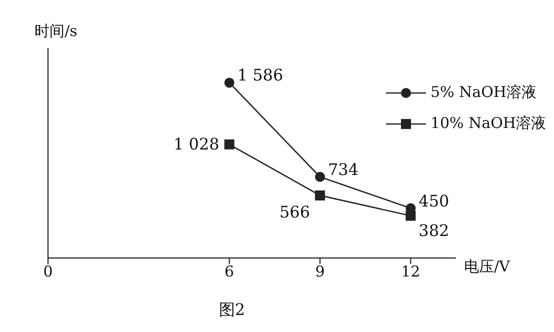 The image size is (554, 332). Describe the element at coordinates (320, 271) in the screenshot. I see `x-tick-label: 9` at that location.